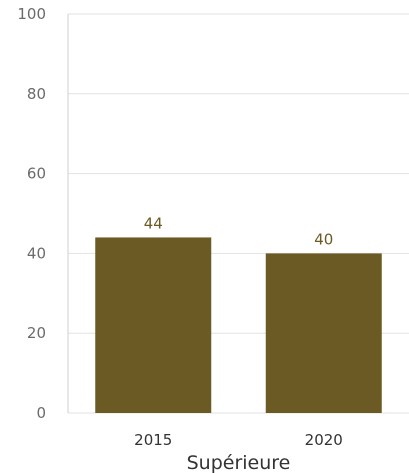 The image size is (409, 473). Describe the element at coordinates (239, 462) in the screenshot. I see `group-label: Supérieure` at that location.